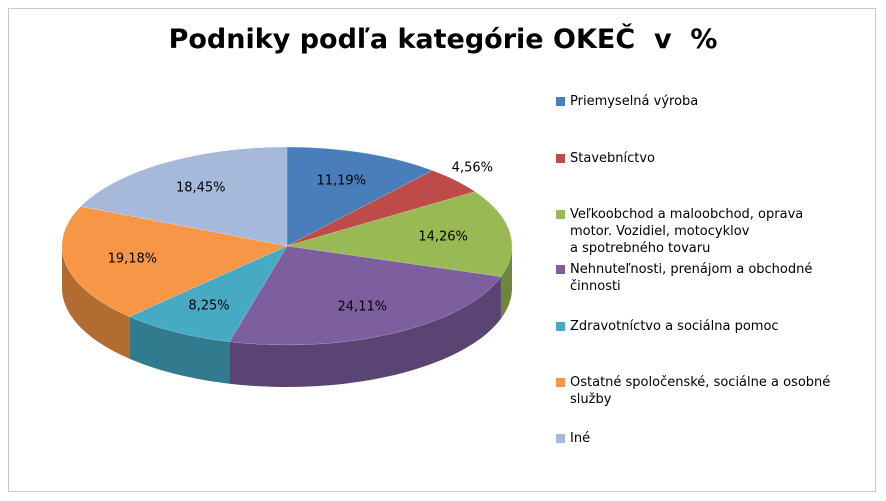 This screenshot has height=501, width=886. What do you see at coordinates (472, 167) in the screenshot?
I see `data-label: 4,56%` at bounding box center [472, 167].